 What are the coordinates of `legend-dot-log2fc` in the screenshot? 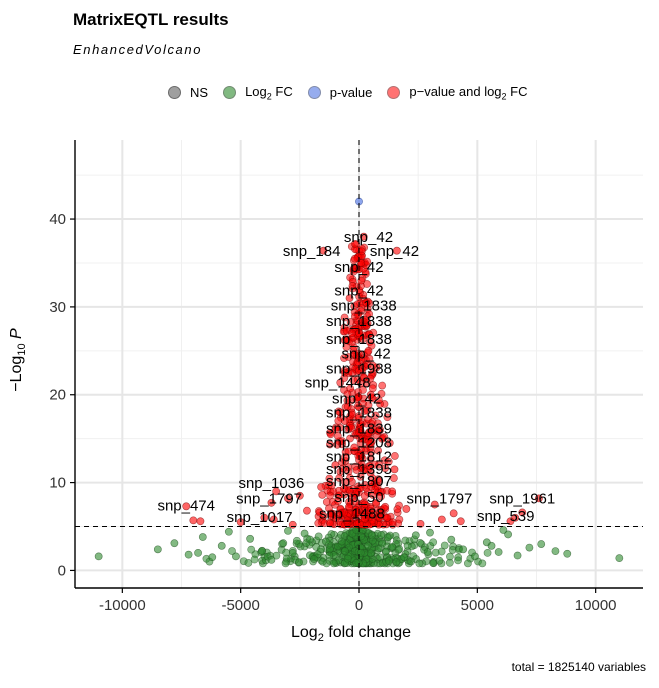 It's located at (230, 93).